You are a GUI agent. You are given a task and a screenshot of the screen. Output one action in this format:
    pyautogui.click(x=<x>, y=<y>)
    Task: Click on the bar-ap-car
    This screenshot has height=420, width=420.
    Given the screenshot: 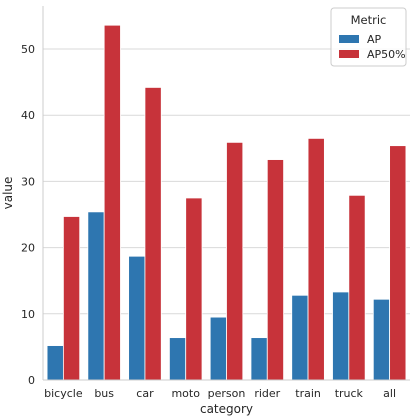 What is the action you would take?
    pyautogui.click(x=137, y=318)
    